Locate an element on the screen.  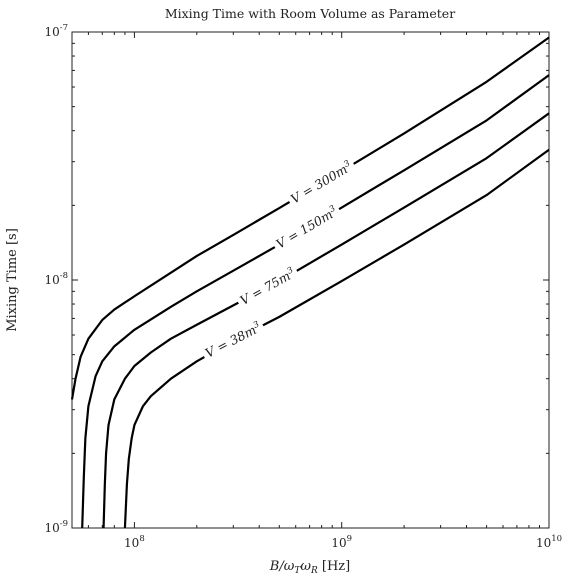
x-tick-label: 10⁹ is located at coordinates (341, 542).